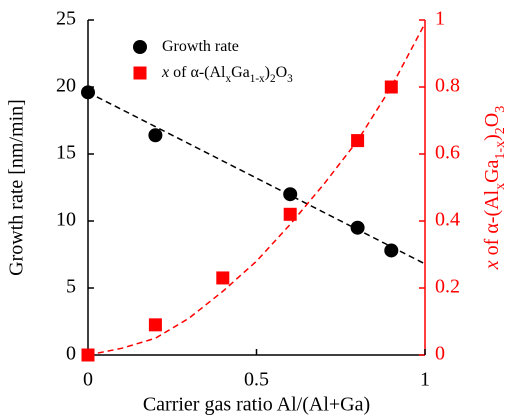 This screenshot has width=511, height=419. I want to click on y-tick-label: 20, so click(66, 86).